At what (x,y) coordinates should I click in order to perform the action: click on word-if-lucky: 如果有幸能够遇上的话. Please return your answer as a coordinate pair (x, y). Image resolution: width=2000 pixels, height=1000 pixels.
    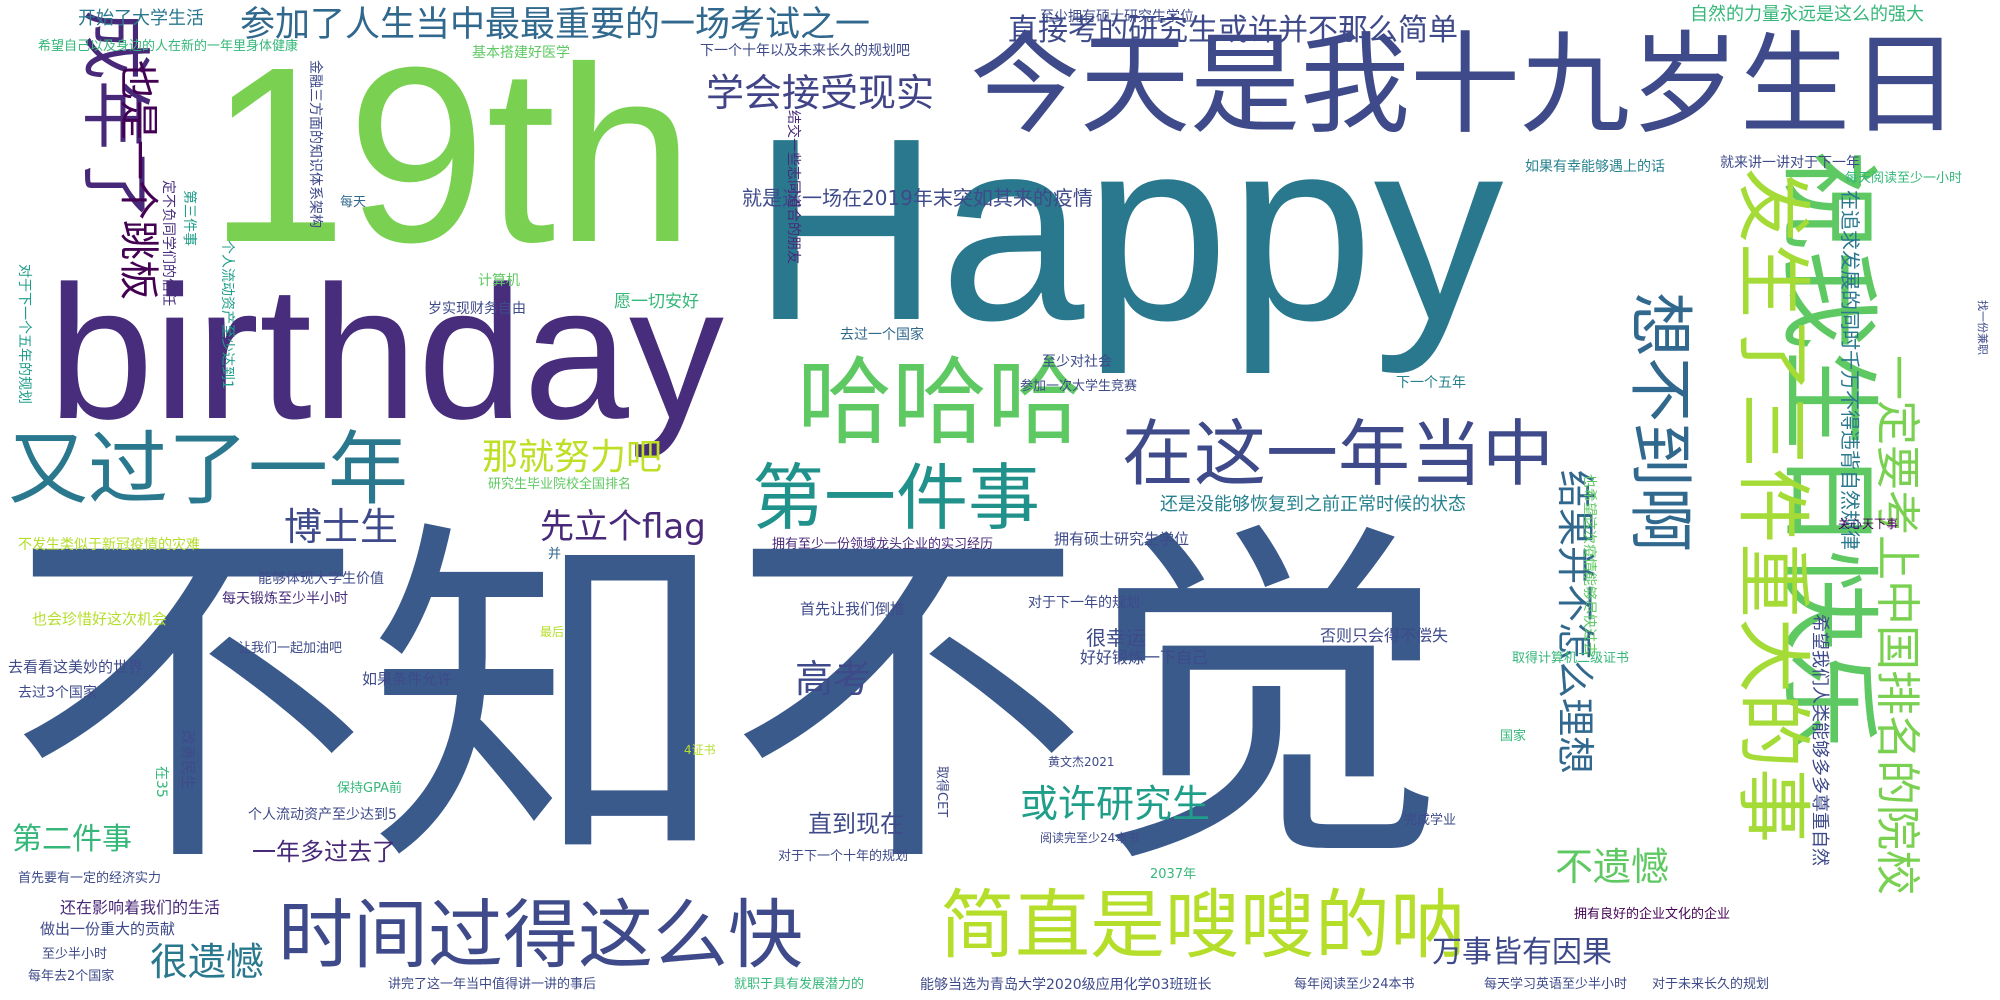
    Looking at the image, I should click on (1595, 167).